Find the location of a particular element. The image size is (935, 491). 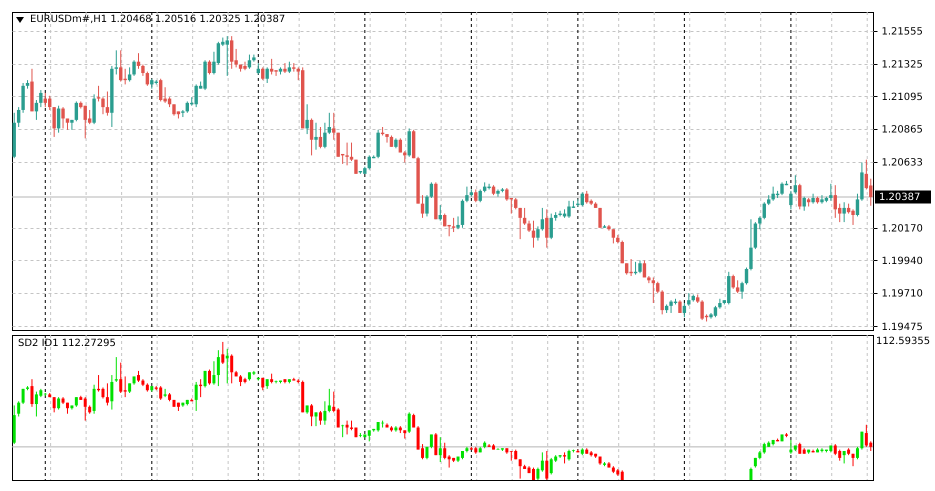

y-tick-label: 1.21555 is located at coordinates (902, 32).